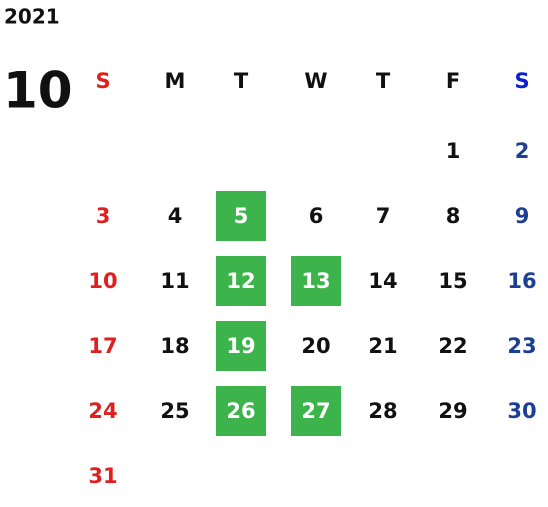 Image resolution: width=548 pixels, height=507 pixels. What do you see at coordinates (174, 411) in the screenshot?
I see `day-number: 25` at bounding box center [174, 411].